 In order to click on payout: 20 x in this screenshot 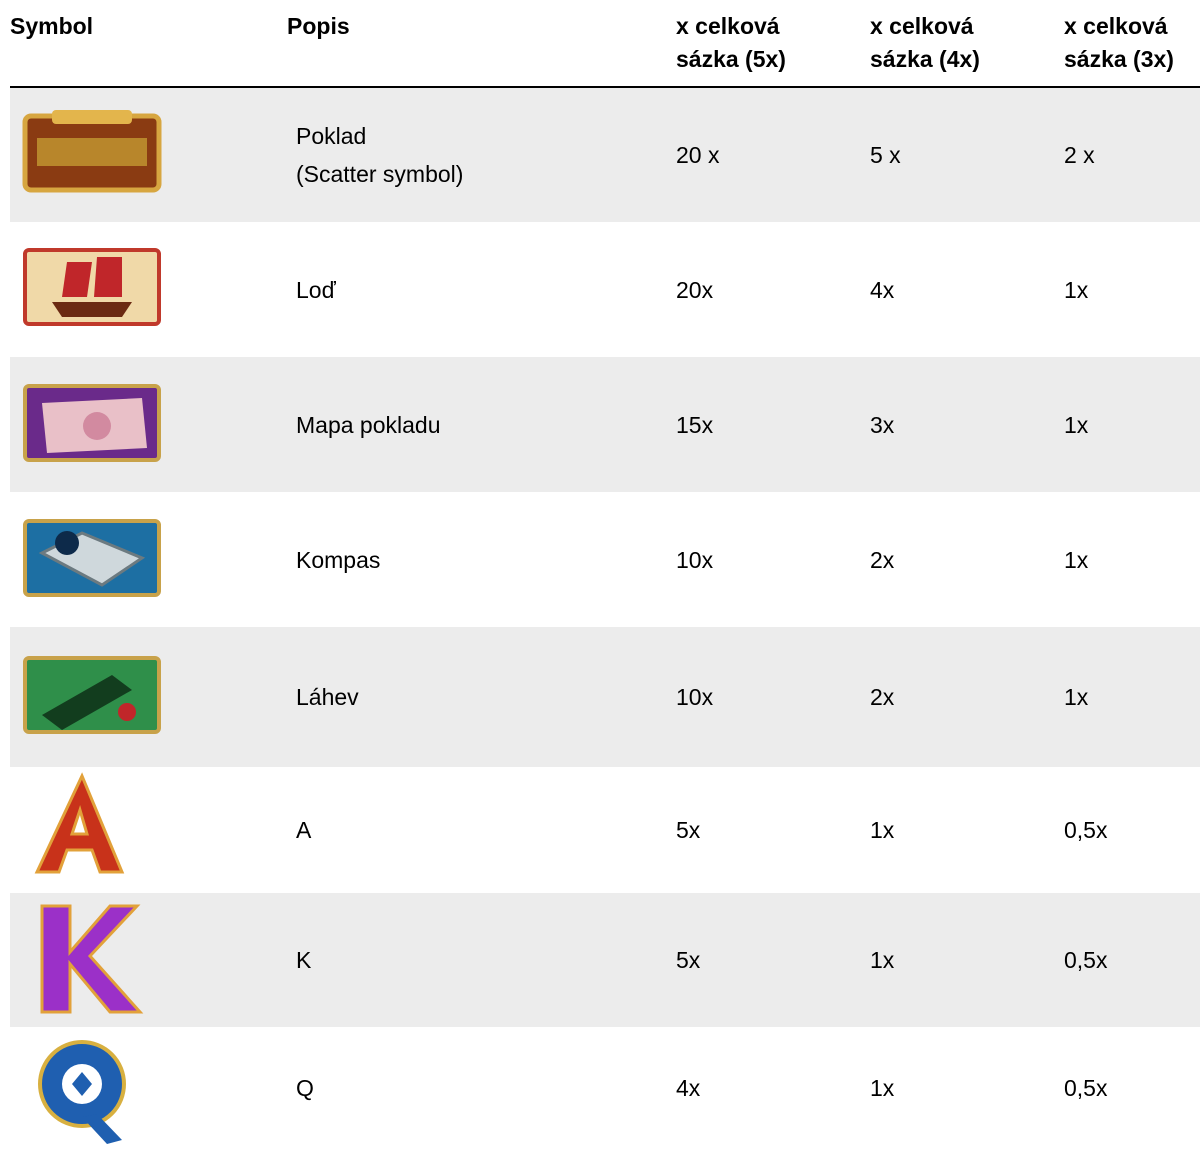, I will do `click(698, 155)`.